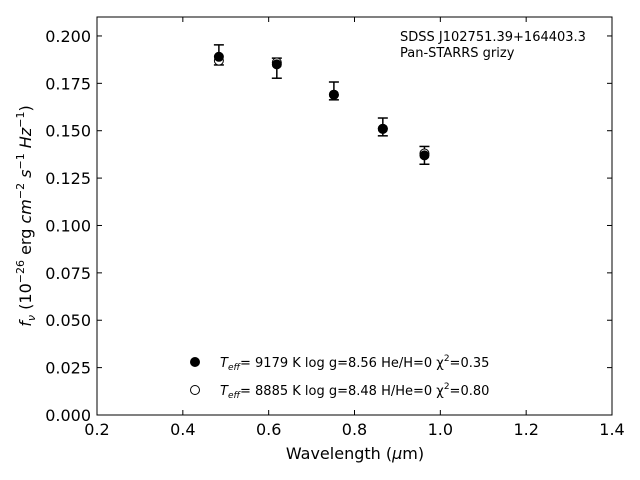 This screenshot has width=640, height=480. I want to click on plot-area, so click(321, 105).